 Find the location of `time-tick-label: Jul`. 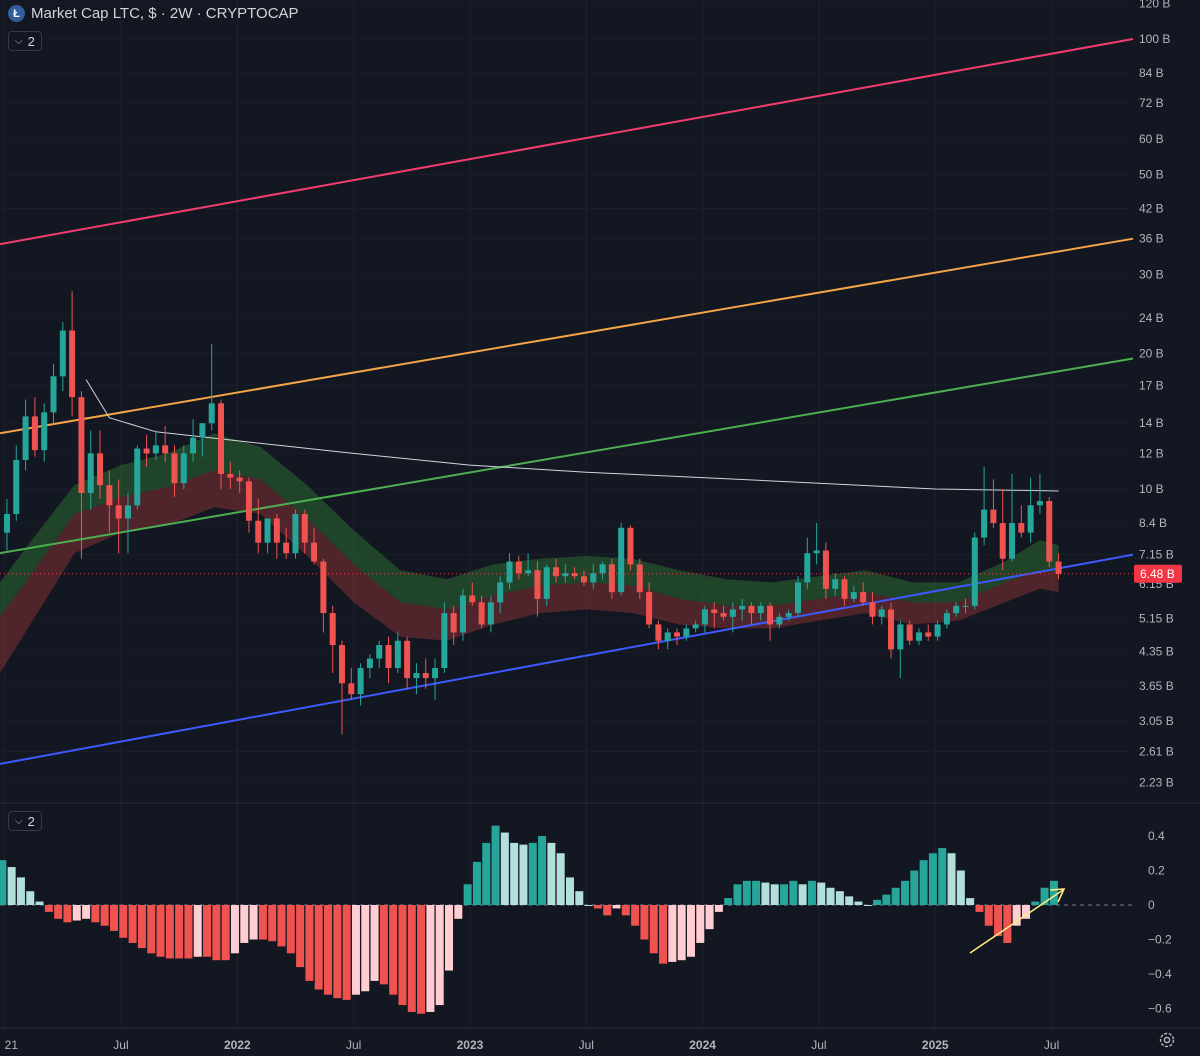

time-tick-label: Jul is located at coordinates (818, 1045).